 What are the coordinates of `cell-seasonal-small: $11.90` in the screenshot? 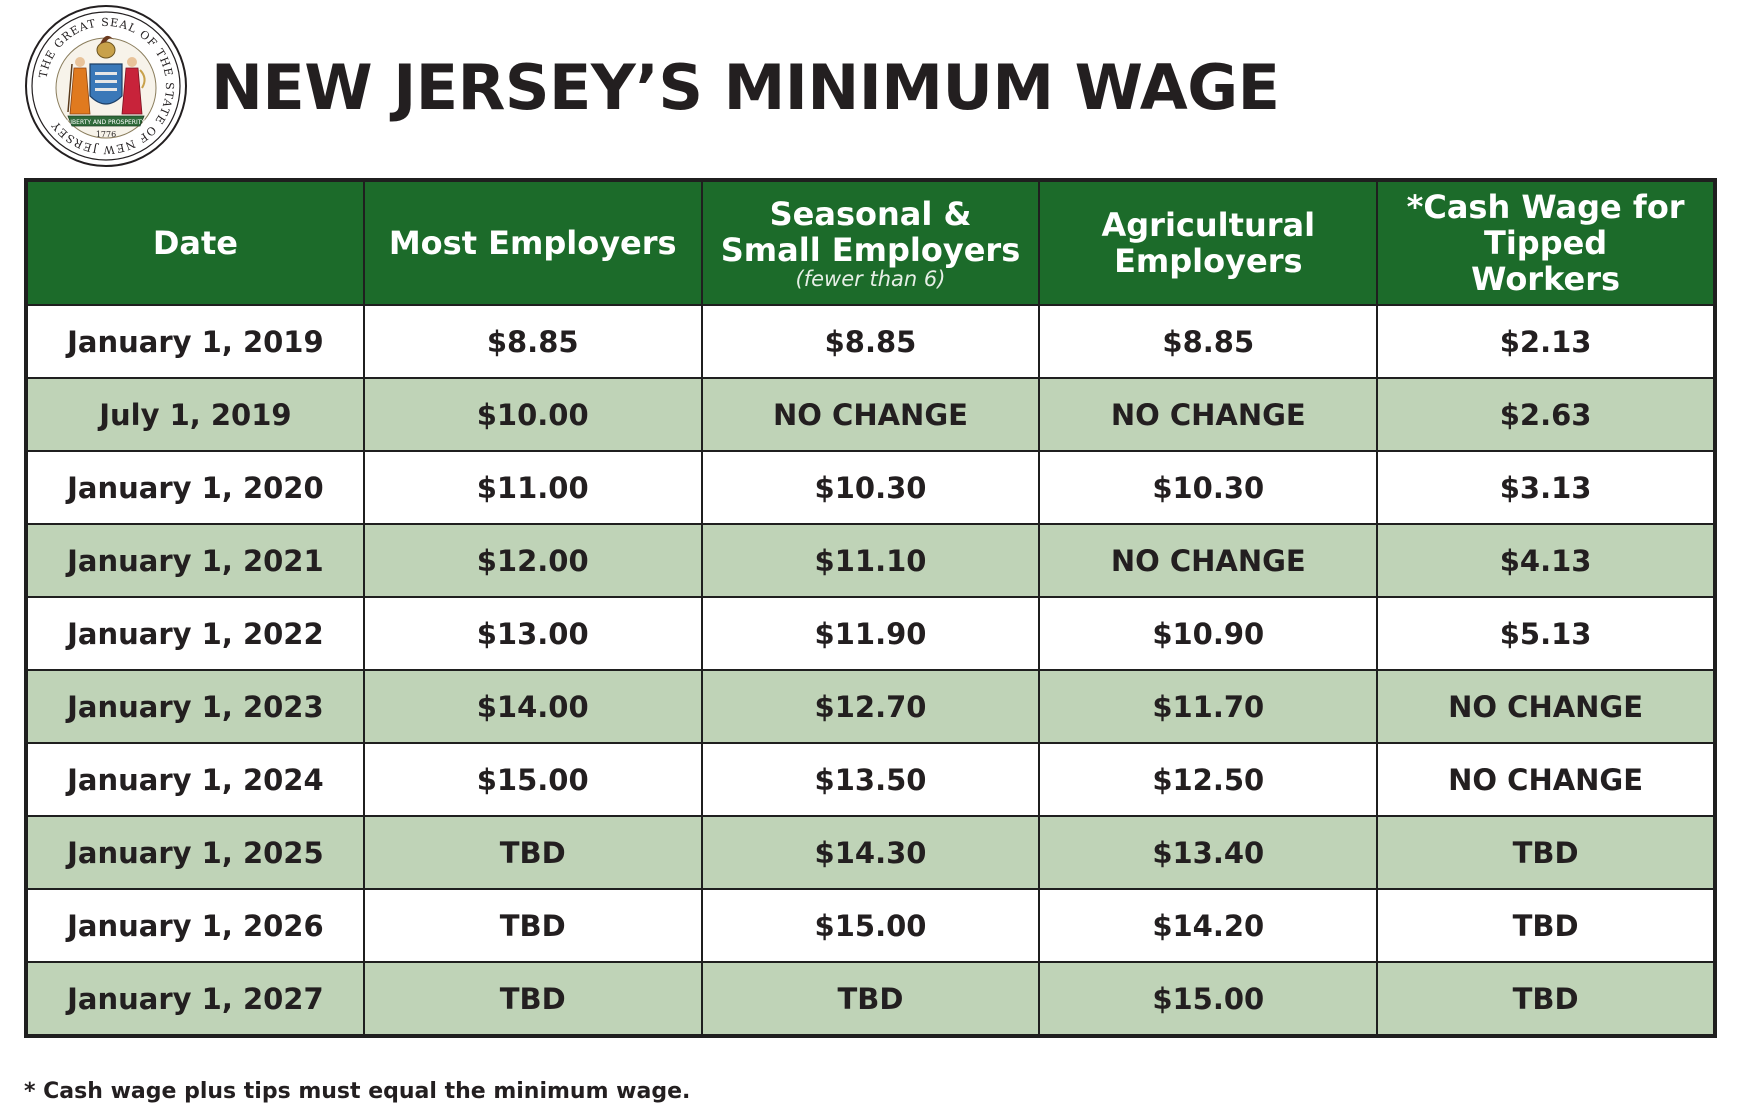 It's located at (870, 633).